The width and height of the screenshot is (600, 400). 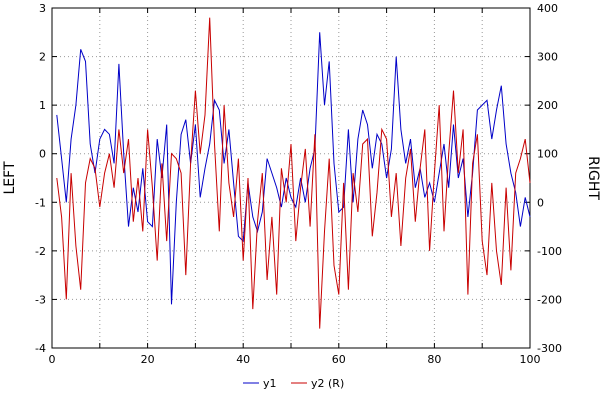 What do you see at coordinates (40, 202) in the screenshot?
I see `left-tick-label: -1` at bounding box center [40, 202].